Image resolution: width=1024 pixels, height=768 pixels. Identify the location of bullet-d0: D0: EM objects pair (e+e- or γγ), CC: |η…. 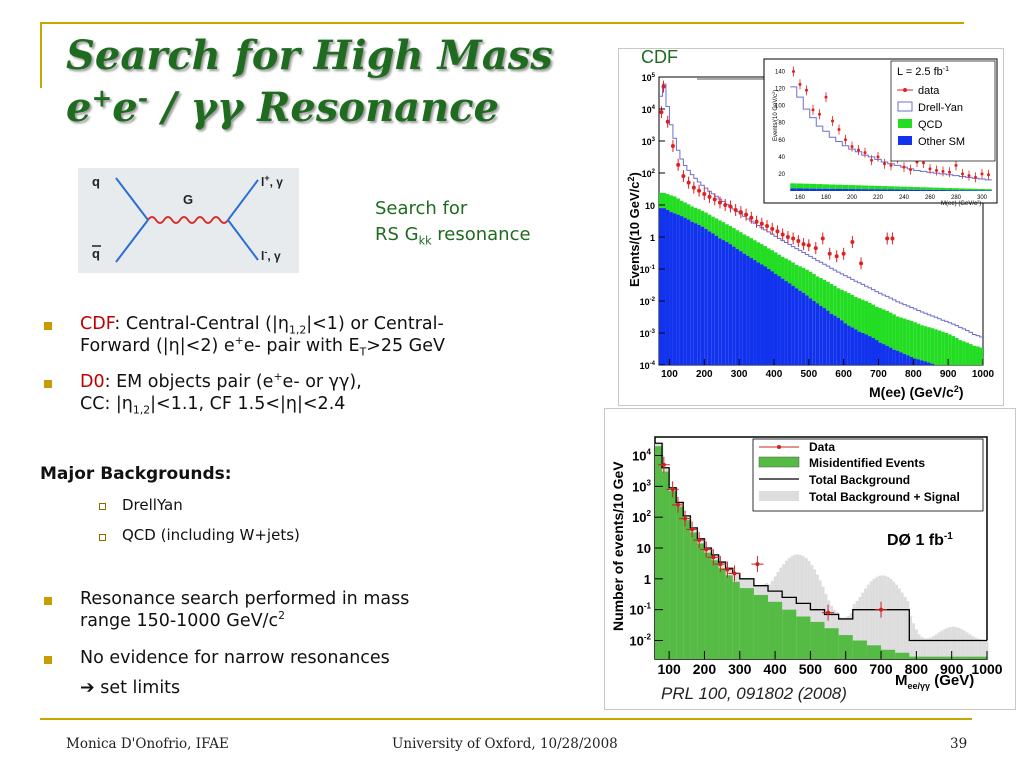
(320, 393).